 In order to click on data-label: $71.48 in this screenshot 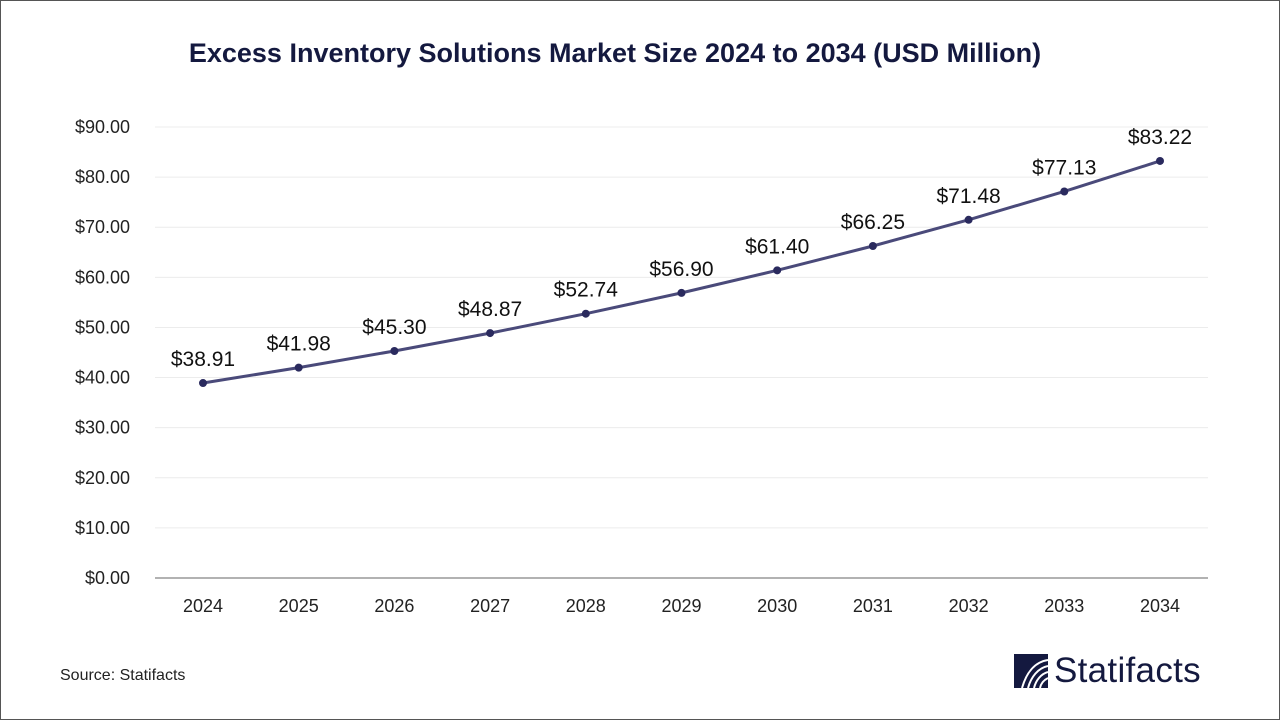, I will do `click(968, 196)`.